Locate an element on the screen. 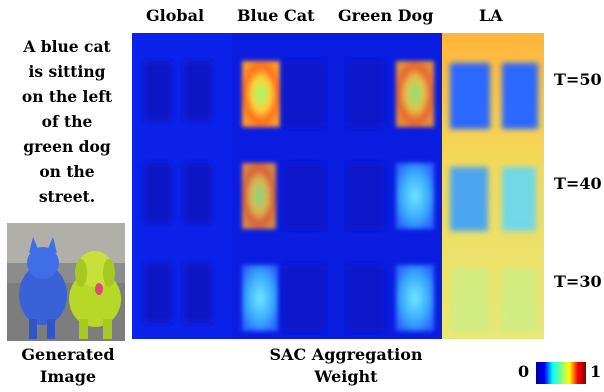  generated-image-label-line: Image is located at coordinates (68, 376).